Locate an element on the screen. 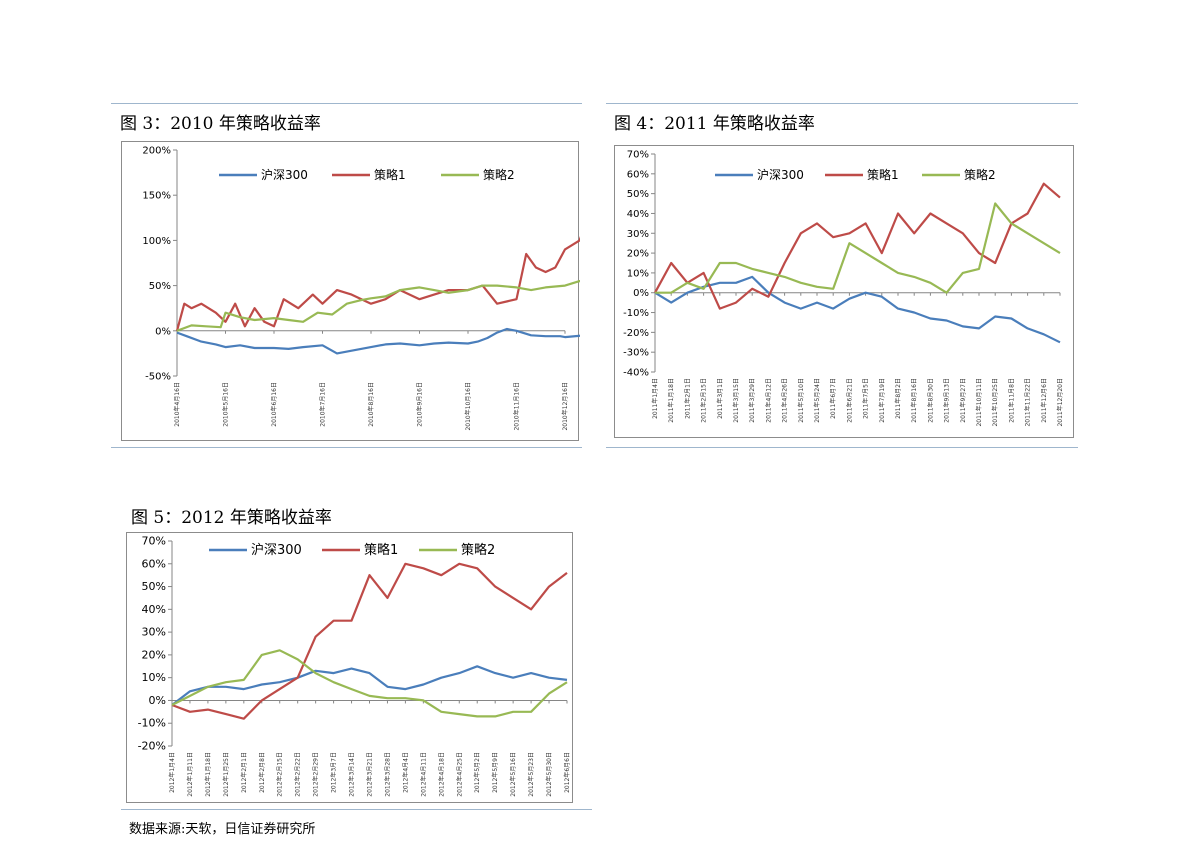 The width and height of the screenshot is (1191, 855). x-tick-label: 2011年6月7日 is located at coordinates (833, 398).